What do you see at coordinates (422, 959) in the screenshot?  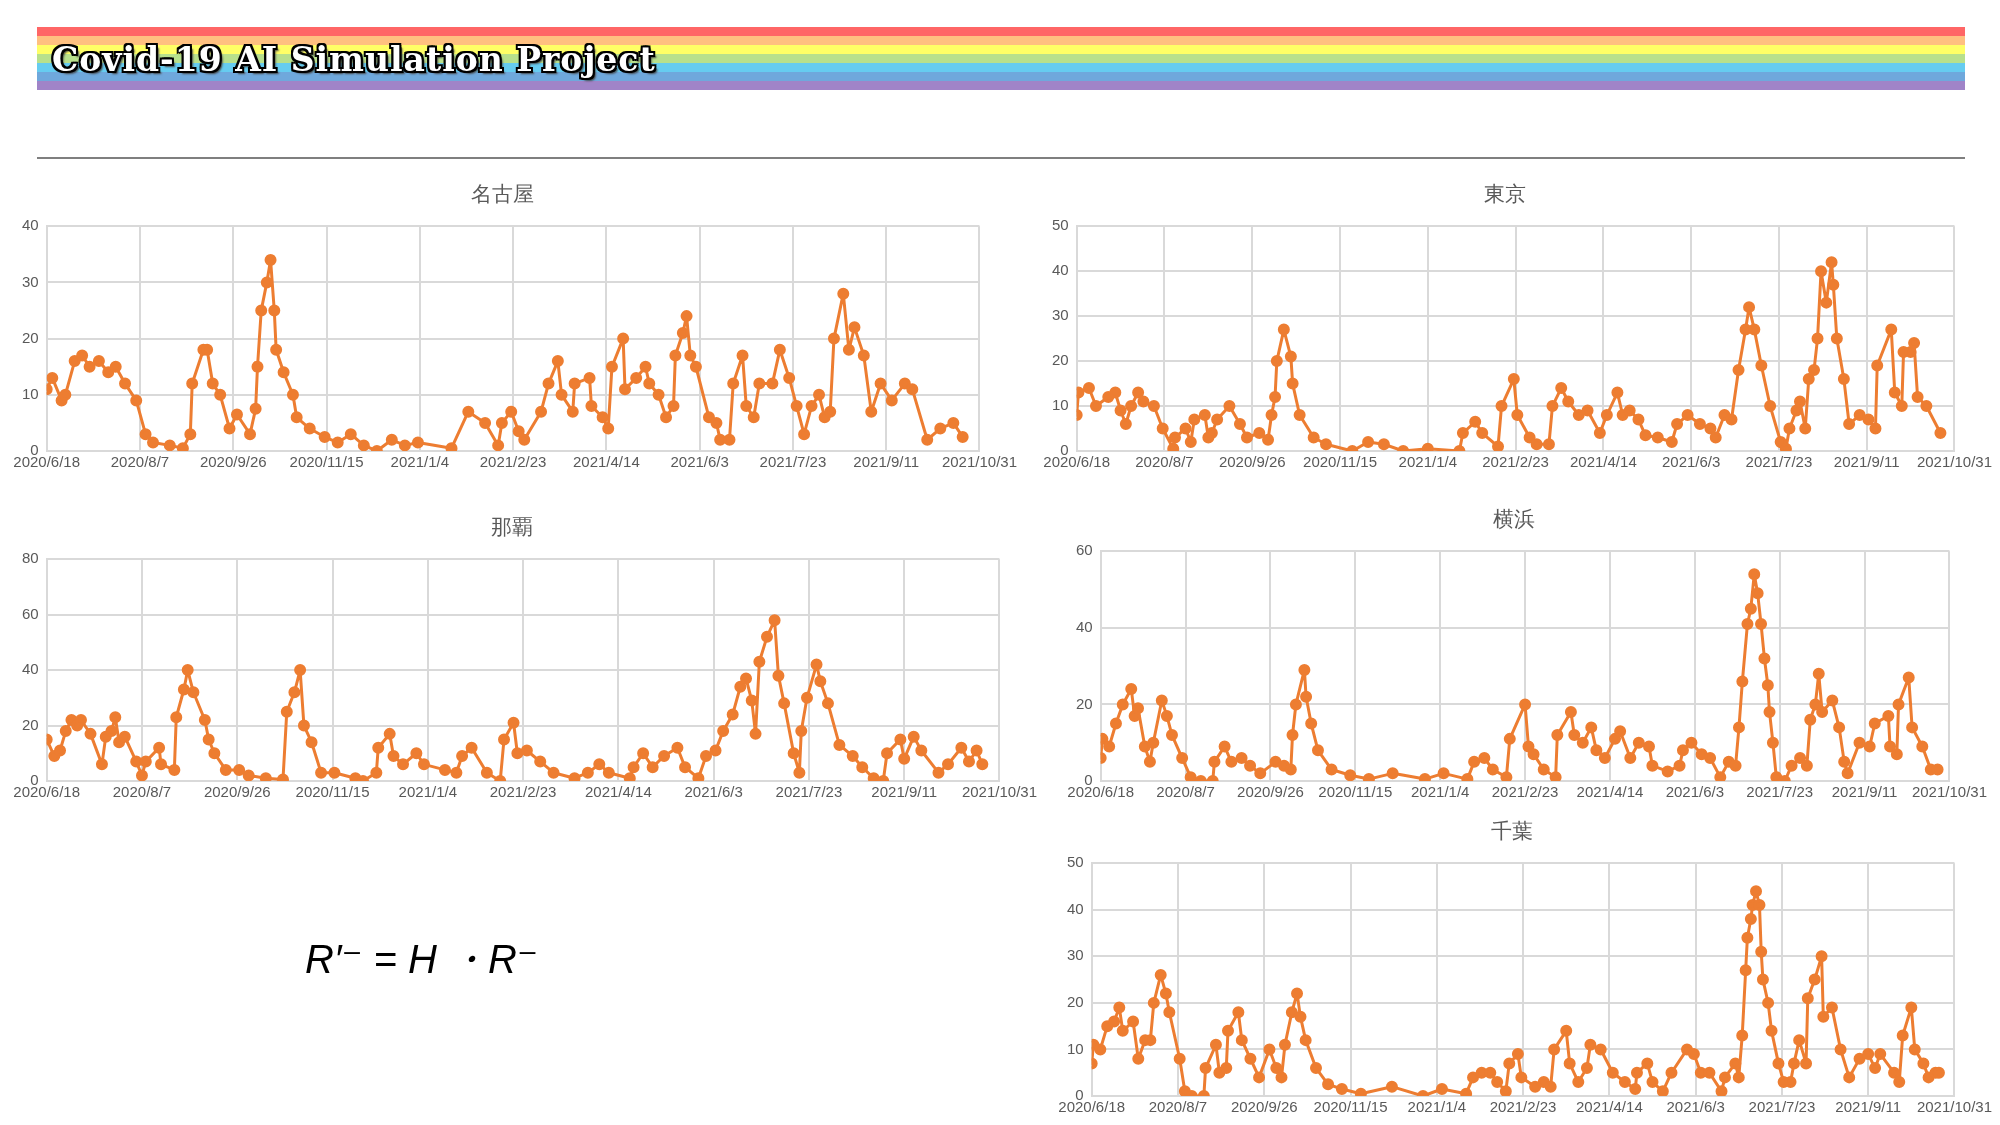 I see `text: R′⁻ = H ・R⁻` at bounding box center [422, 959].